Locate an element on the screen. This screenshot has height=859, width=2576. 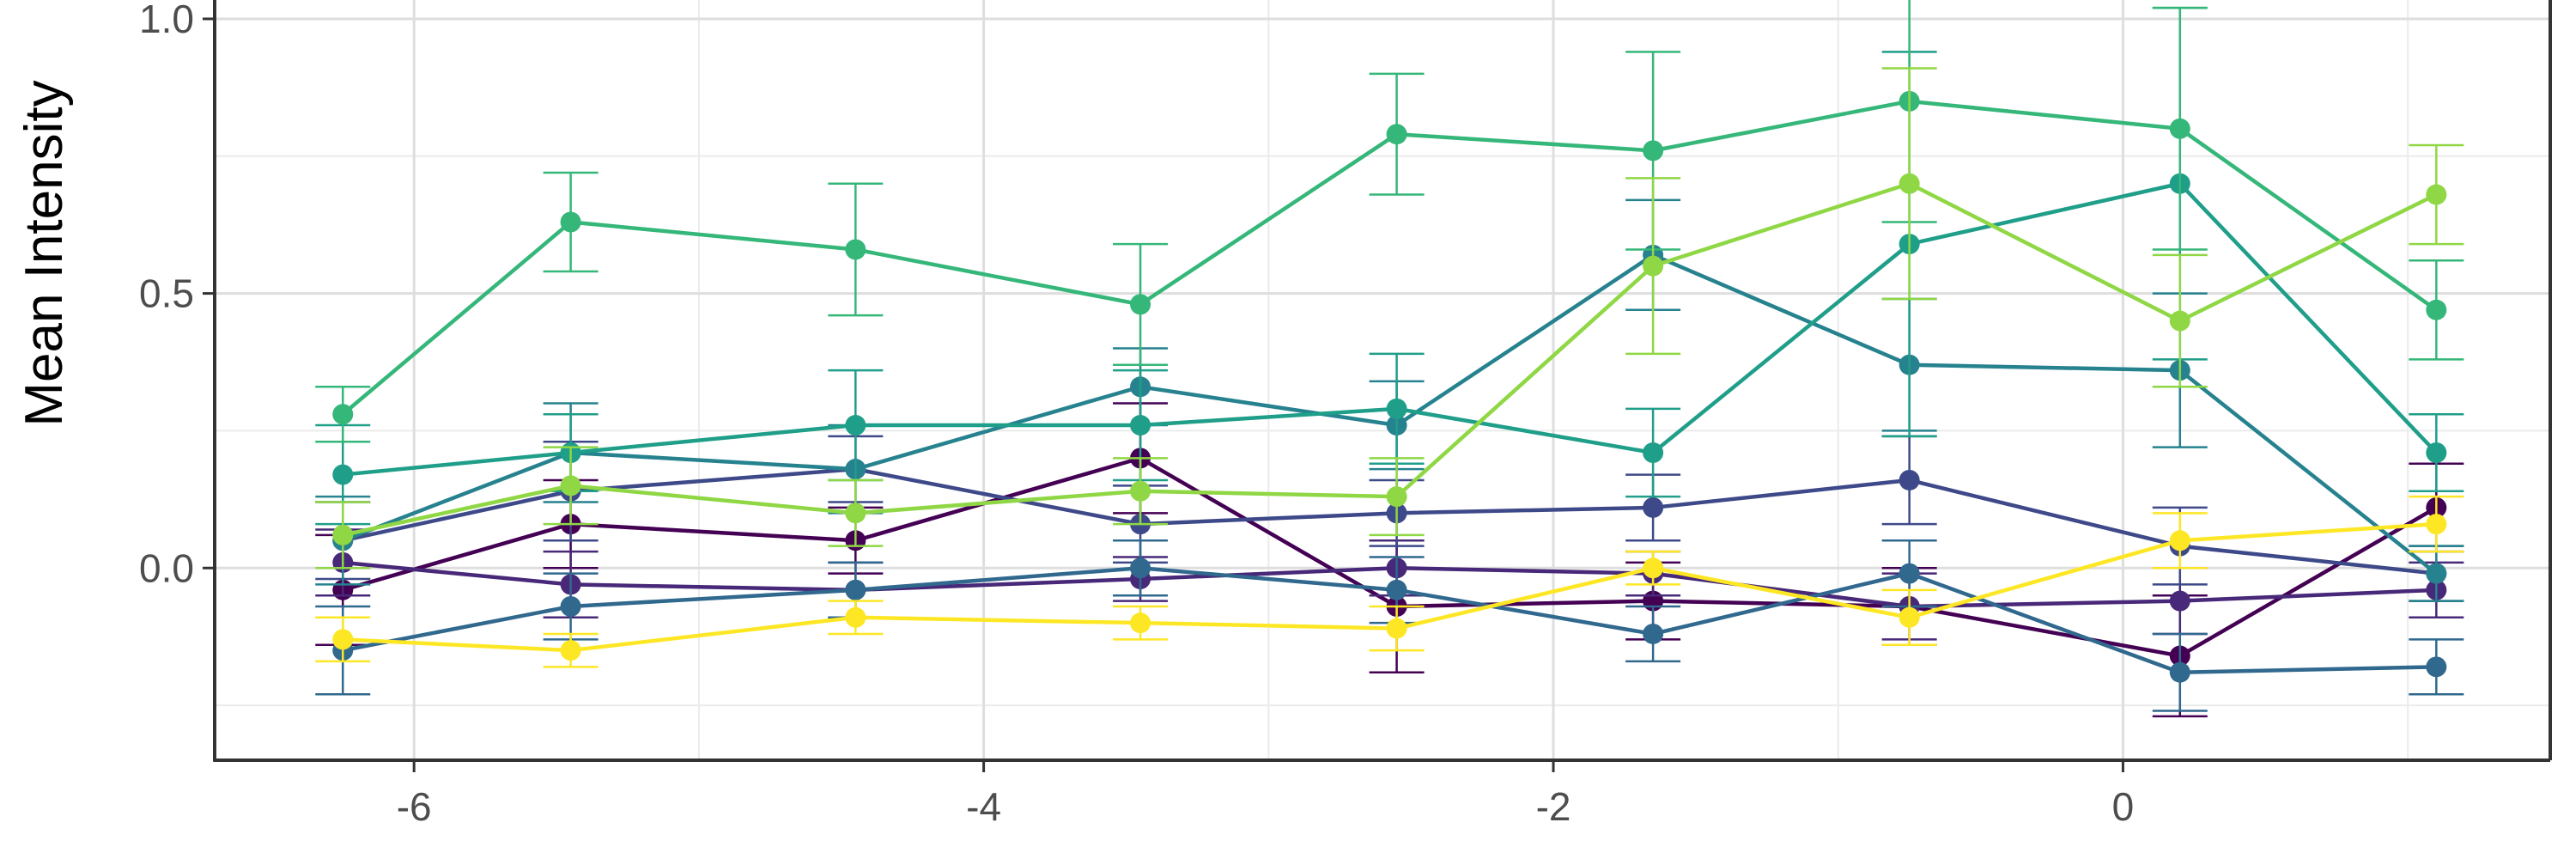
x-tick-label: -4 is located at coordinates (984, 806).